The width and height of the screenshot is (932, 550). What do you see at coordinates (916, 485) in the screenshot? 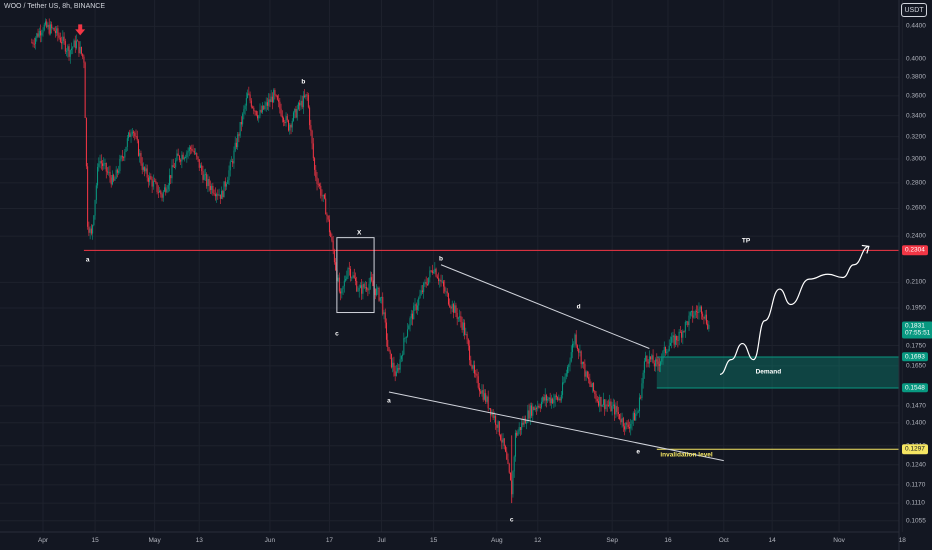
I see `y-tick-label: 0.1170` at bounding box center [916, 485].